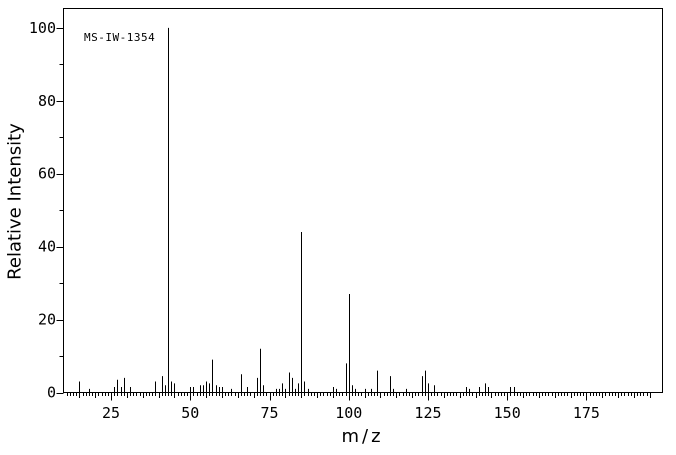 The width and height of the screenshot is (676, 455). I want to click on y-tick-label: 80, so click(47, 101).